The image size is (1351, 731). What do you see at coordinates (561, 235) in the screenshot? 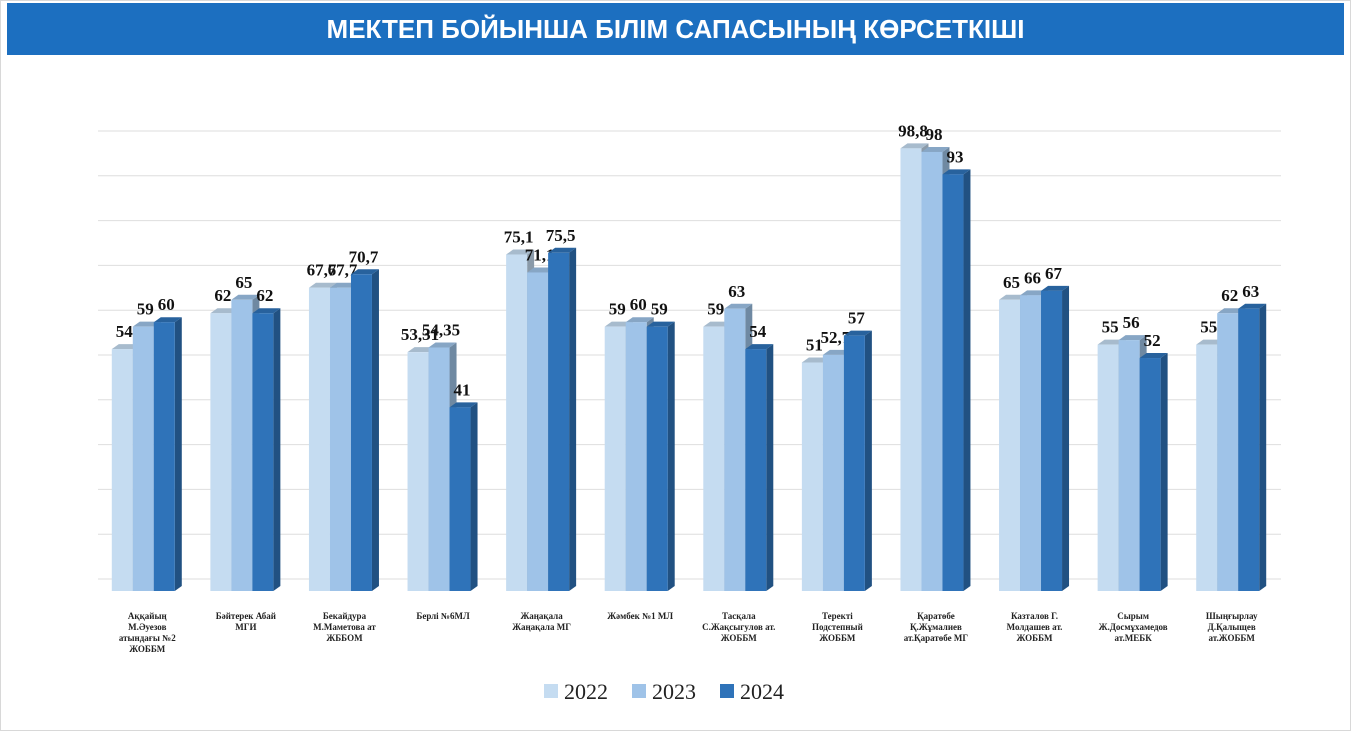
I see `value-label: 75,5` at bounding box center [561, 235].